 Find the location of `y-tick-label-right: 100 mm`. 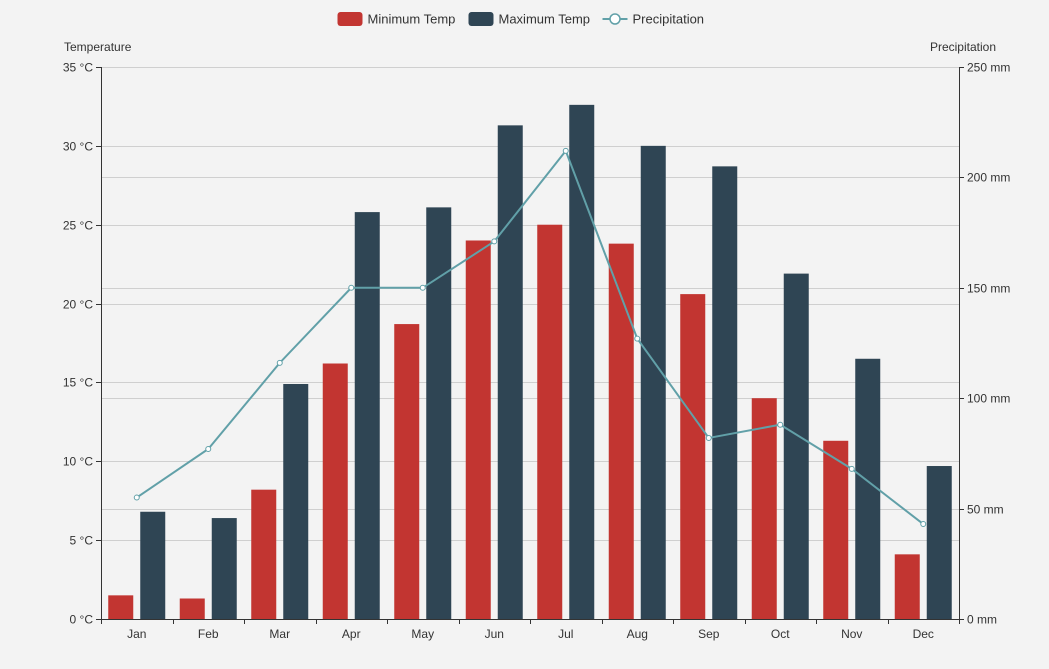

y-tick-label-right: 100 mm is located at coordinates (988, 399).